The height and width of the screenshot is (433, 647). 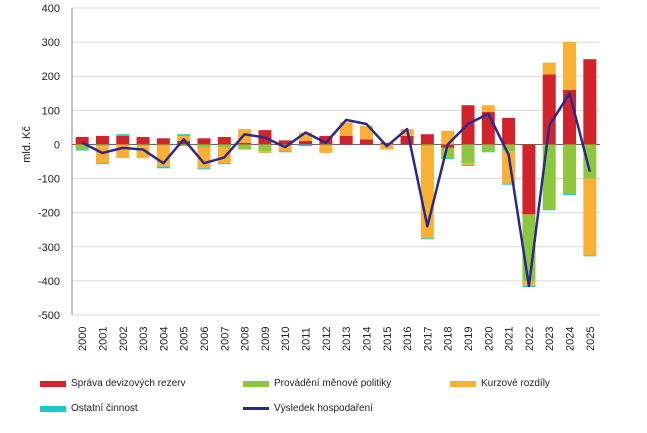 I want to click on y-axis-label: mld. Kč, so click(x=27, y=144).